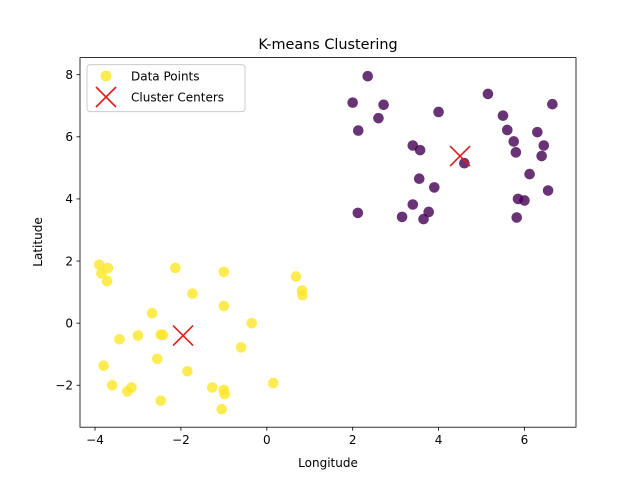 The width and height of the screenshot is (640, 480). Describe the element at coordinates (69, 199) in the screenshot. I see `y-tick-label: 4` at that location.